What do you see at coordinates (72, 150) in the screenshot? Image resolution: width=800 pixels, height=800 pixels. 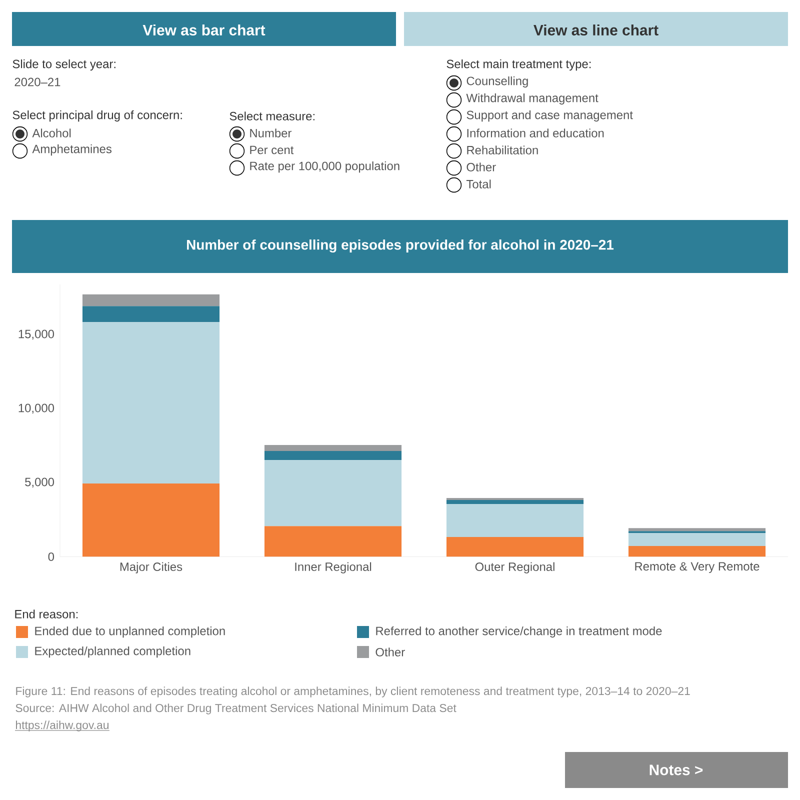 I see `text: Amphetamines` at bounding box center [72, 150].